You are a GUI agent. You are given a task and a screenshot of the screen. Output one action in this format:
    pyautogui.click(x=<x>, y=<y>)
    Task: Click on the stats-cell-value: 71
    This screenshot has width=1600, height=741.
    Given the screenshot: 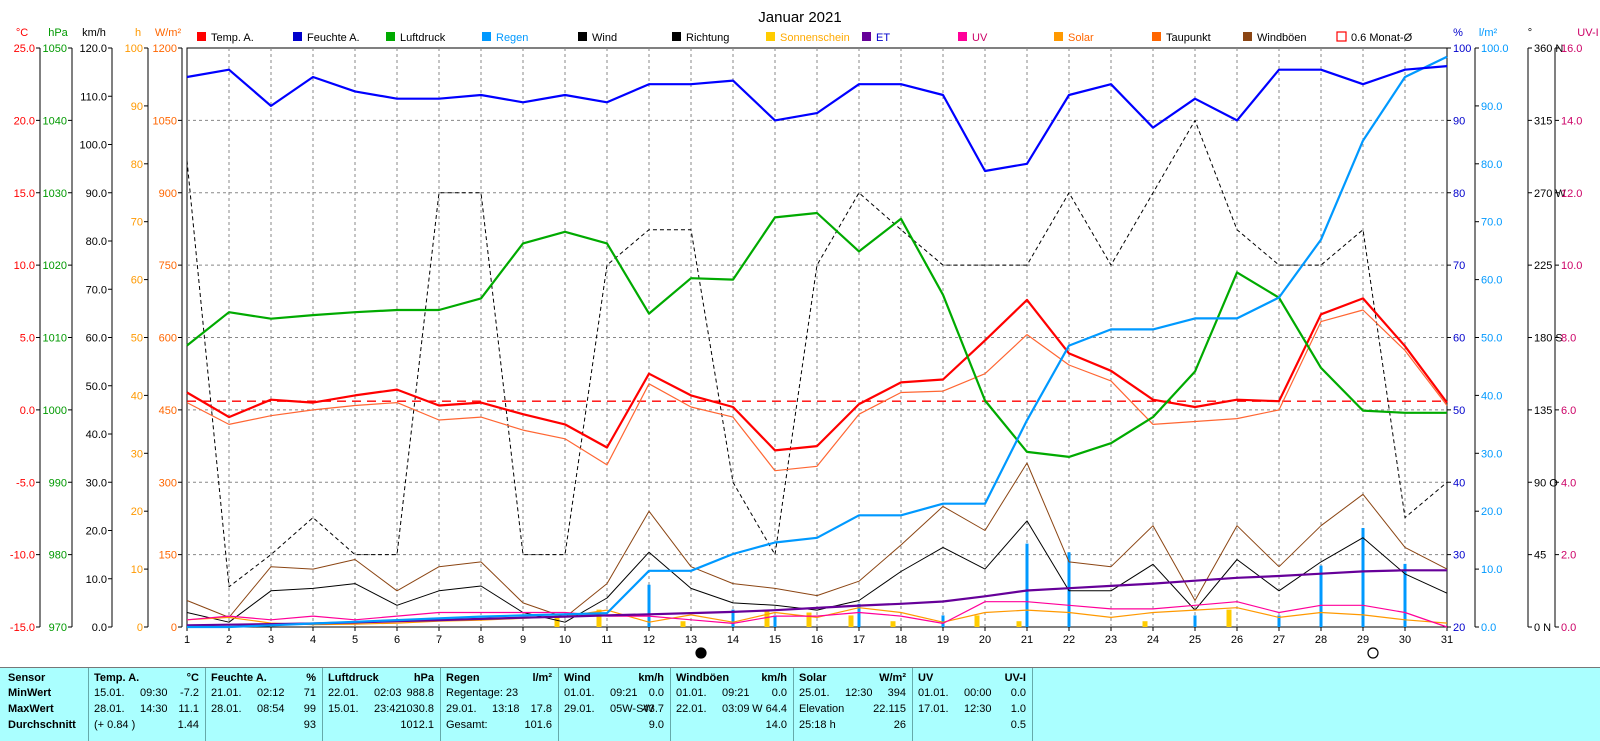 What is the action you would take?
    pyautogui.click(x=309, y=693)
    